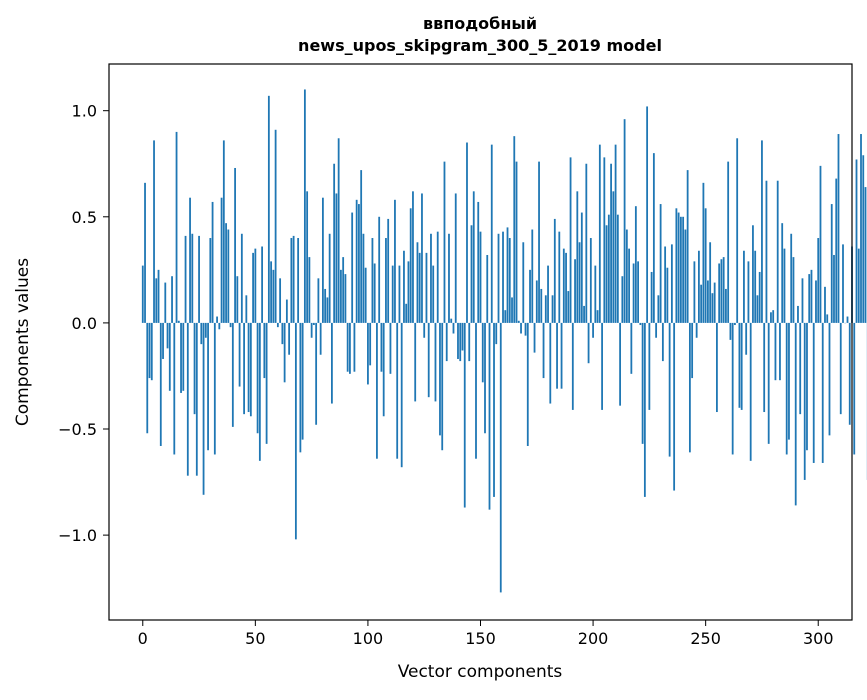  What do you see at coordinates (84, 111) in the screenshot?
I see `y-tick-label: 1.0` at bounding box center [84, 111].